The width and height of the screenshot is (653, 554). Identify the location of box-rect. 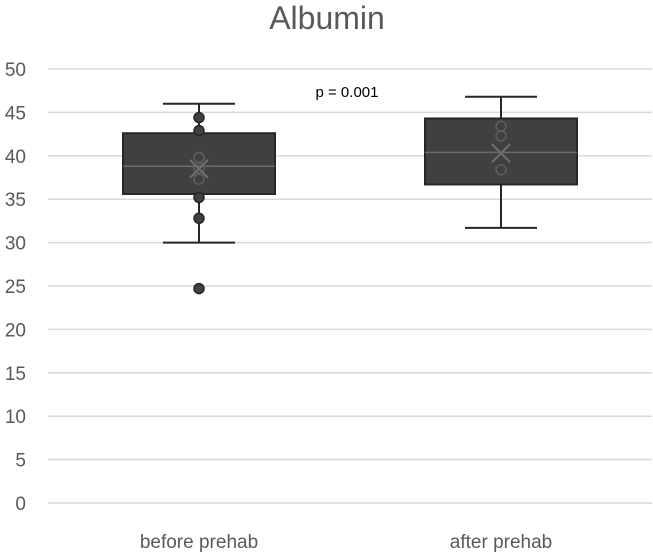
(501, 151).